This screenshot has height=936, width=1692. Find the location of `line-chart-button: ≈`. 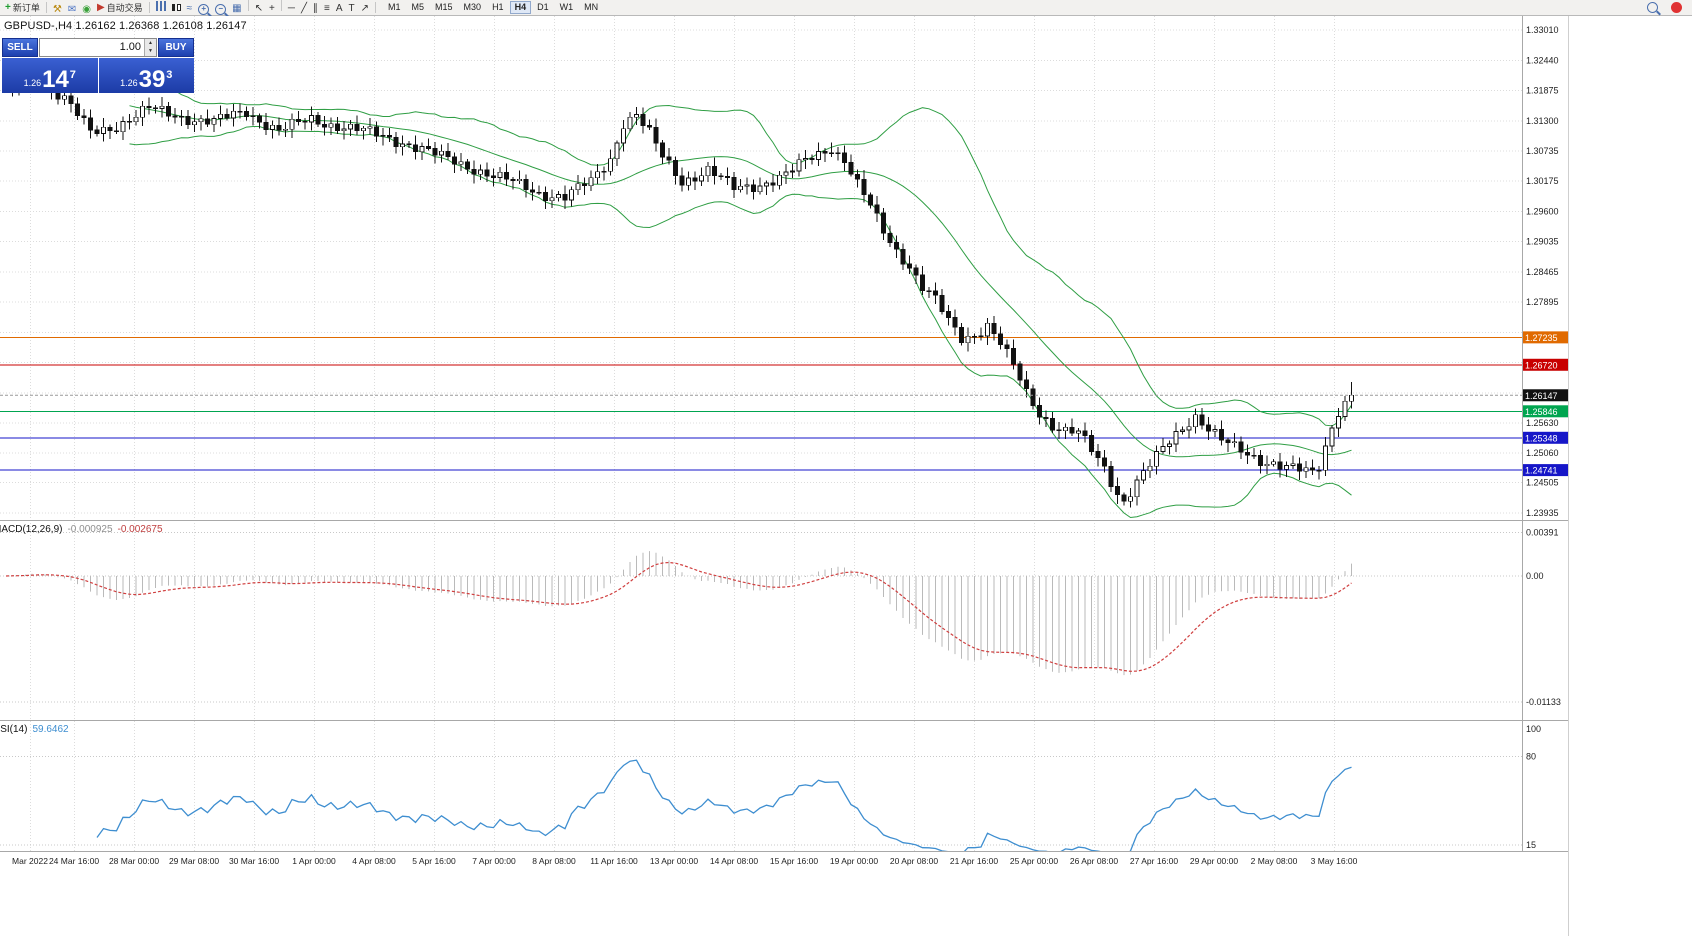

line-chart-button: ≈ is located at coordinates (190, 9).